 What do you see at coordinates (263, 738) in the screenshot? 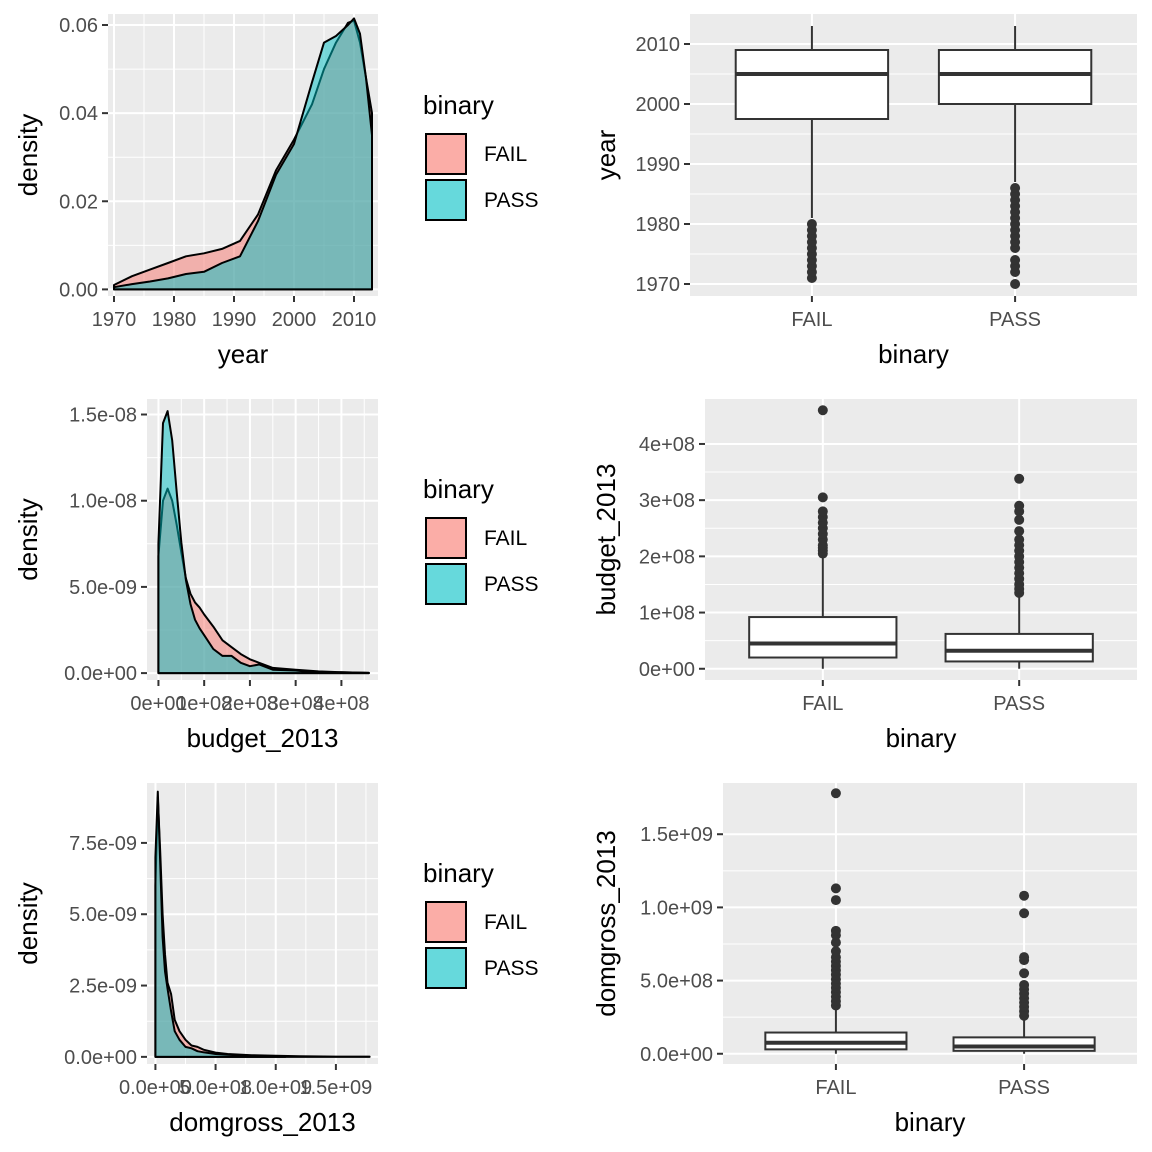
I see `panel-3-x-axis-title: budget_2013` at bounding box center [263, 738].